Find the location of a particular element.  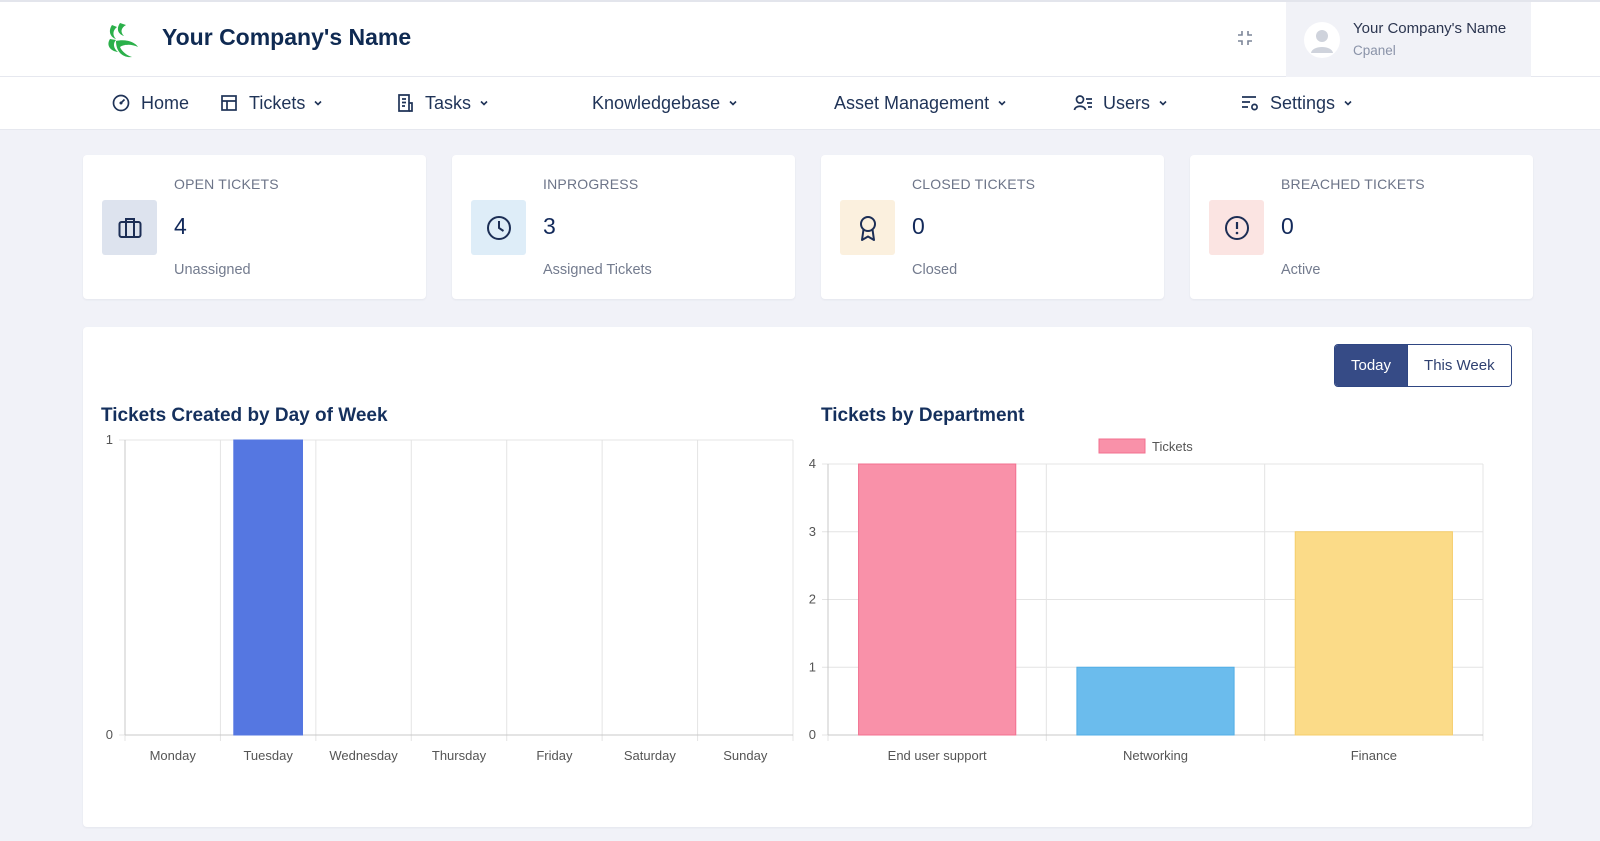

bar-finance is located at coordinates (1373, 633).